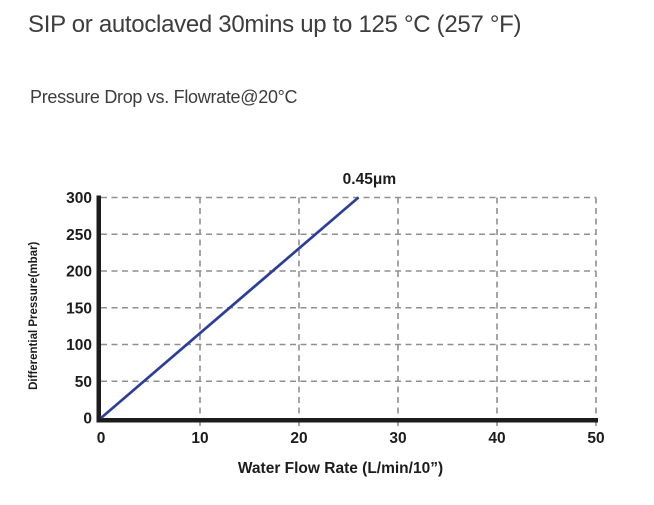 This screenshot has width=654, height=505. I want to click on y-tick-label: 100, so click(79, 345).